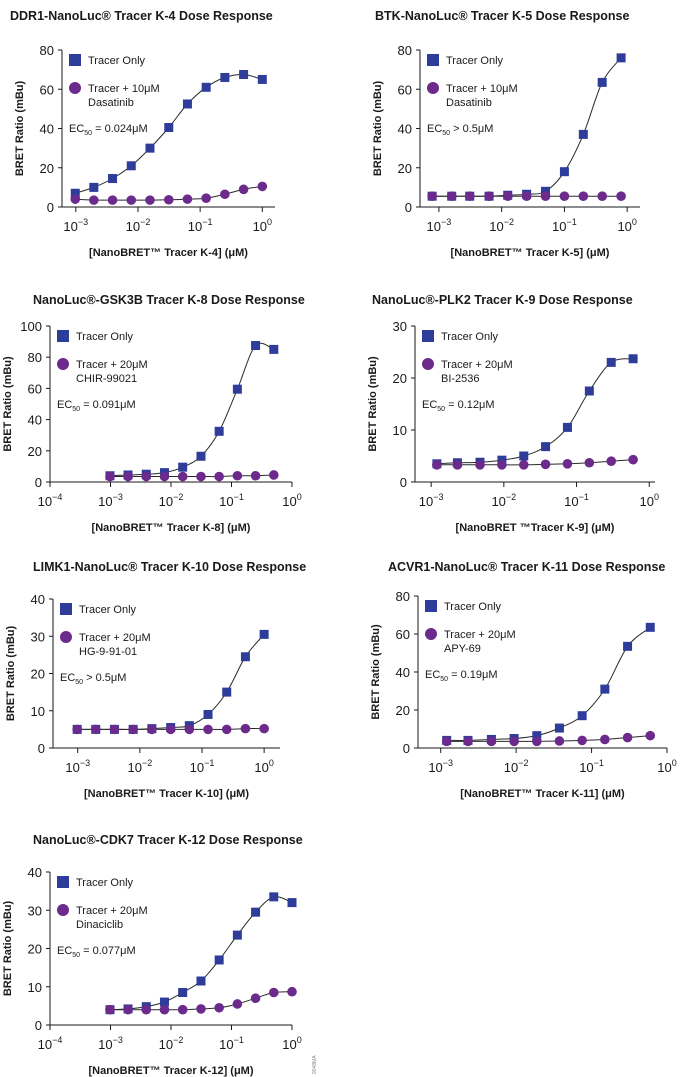 This screenshot has height=1077, width=689. Describe the element at coordinates (542, 794) in the screenshot. I see `x-axis-label: [NanoBRET™ Tracer K-11] (μM)` at that location.